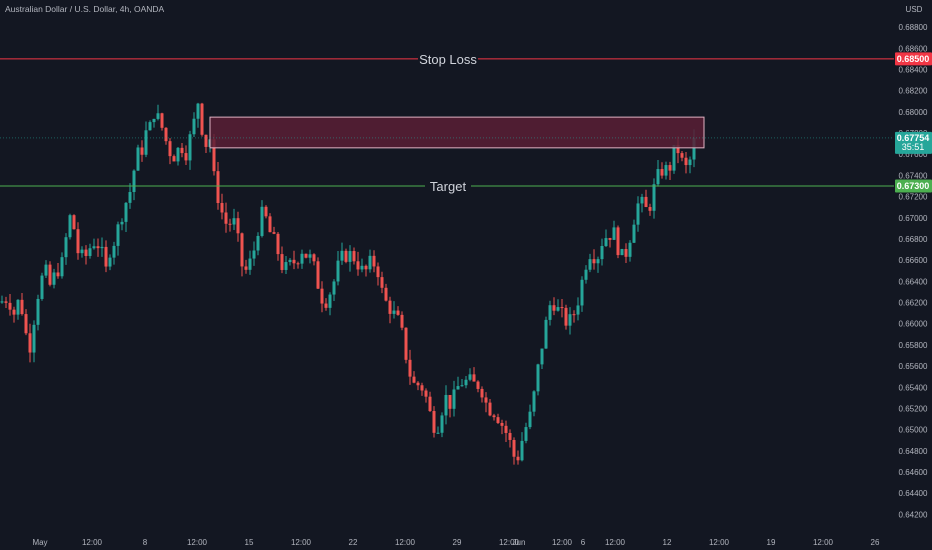 The height and width of the screenshot is (550, 932). I want to click on price-tick-label: 0.67400, so click(913, 175).